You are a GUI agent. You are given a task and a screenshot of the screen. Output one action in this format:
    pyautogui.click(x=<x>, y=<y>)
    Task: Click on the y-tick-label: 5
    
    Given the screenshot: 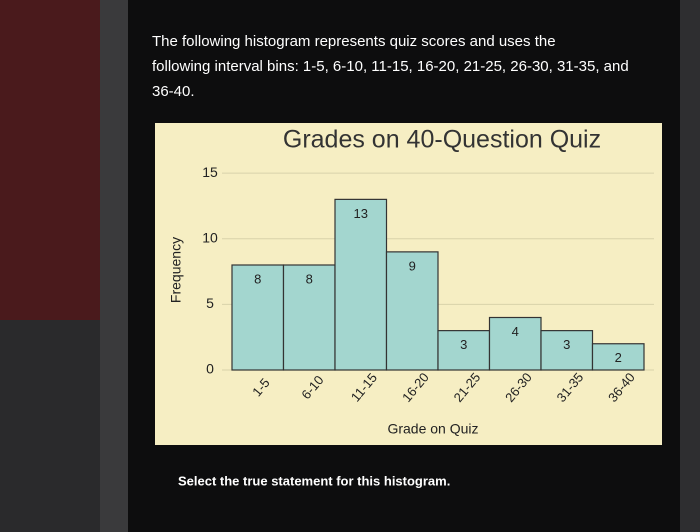 What is the action you would take?
    pyautogui.click(x=210, y=303)
    